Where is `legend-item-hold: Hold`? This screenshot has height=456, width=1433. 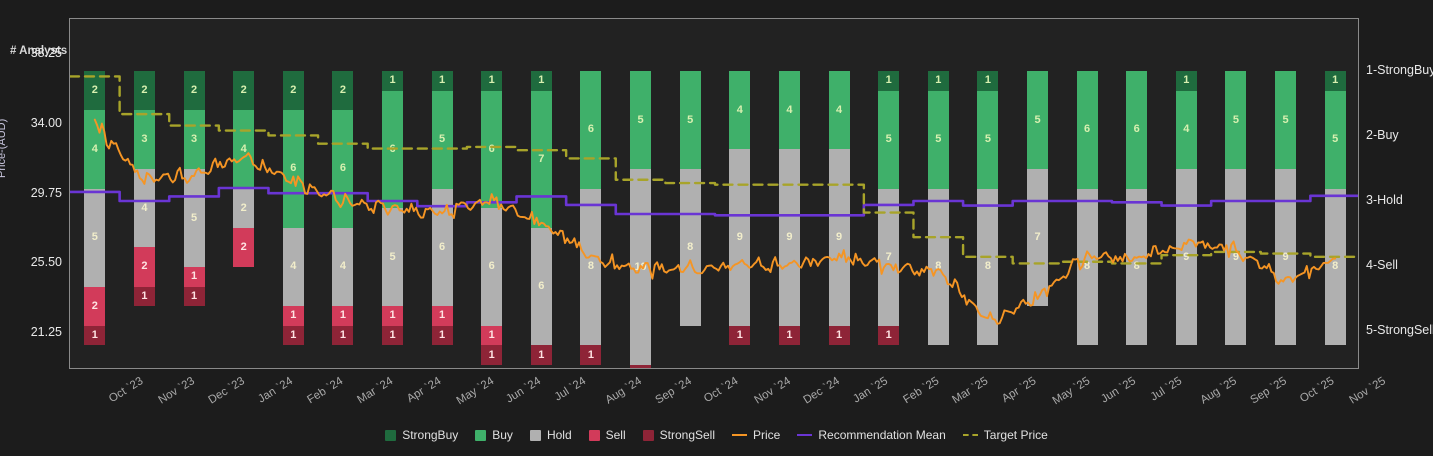
legend-item-hold: Hold is located at coordinates (550, 435).